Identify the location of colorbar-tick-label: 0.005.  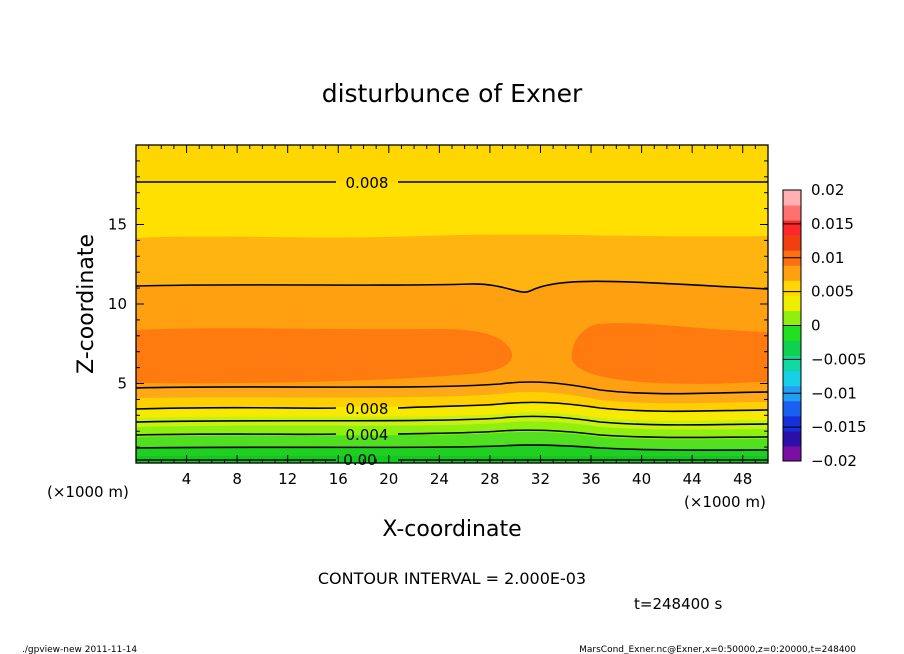
(832, 292).